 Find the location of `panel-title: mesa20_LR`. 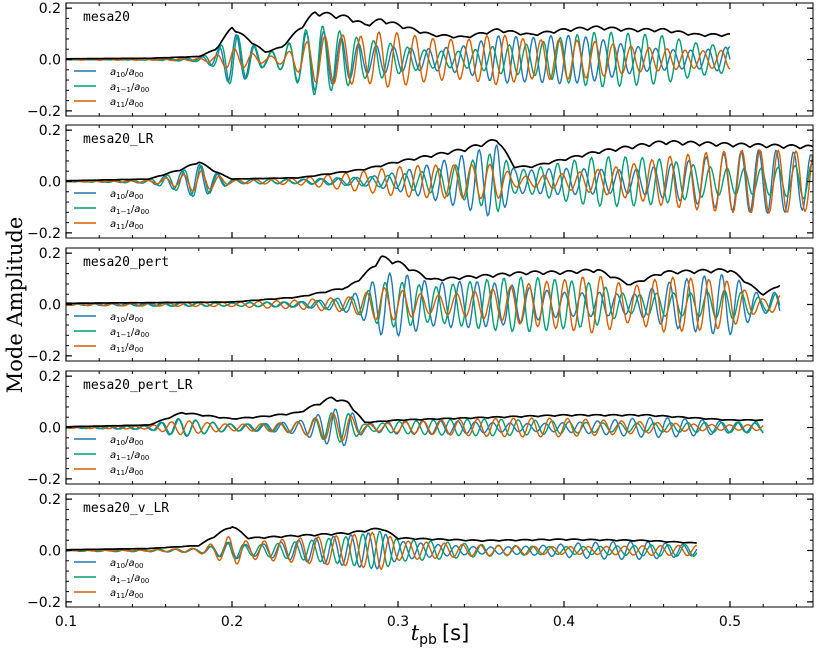

panel-title: mesa20_LR is located at coordinates (118, 139).